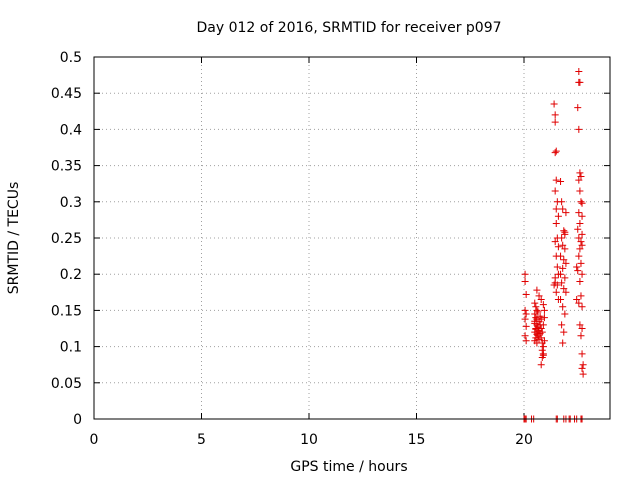 Image resolution: width=640 pixels, height=480 pixels. What do you see at coordinates (71, 275) in the screenshot?
I see `y-tick-label: 0.2` at bounding box center [71, 275].